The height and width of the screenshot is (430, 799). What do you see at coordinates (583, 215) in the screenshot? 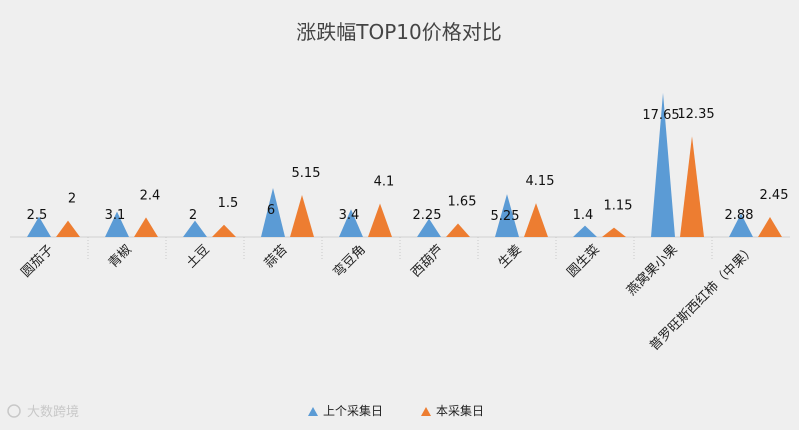
I see `series-1-data-label-8: 1.4` at bounding box center [583, 215].